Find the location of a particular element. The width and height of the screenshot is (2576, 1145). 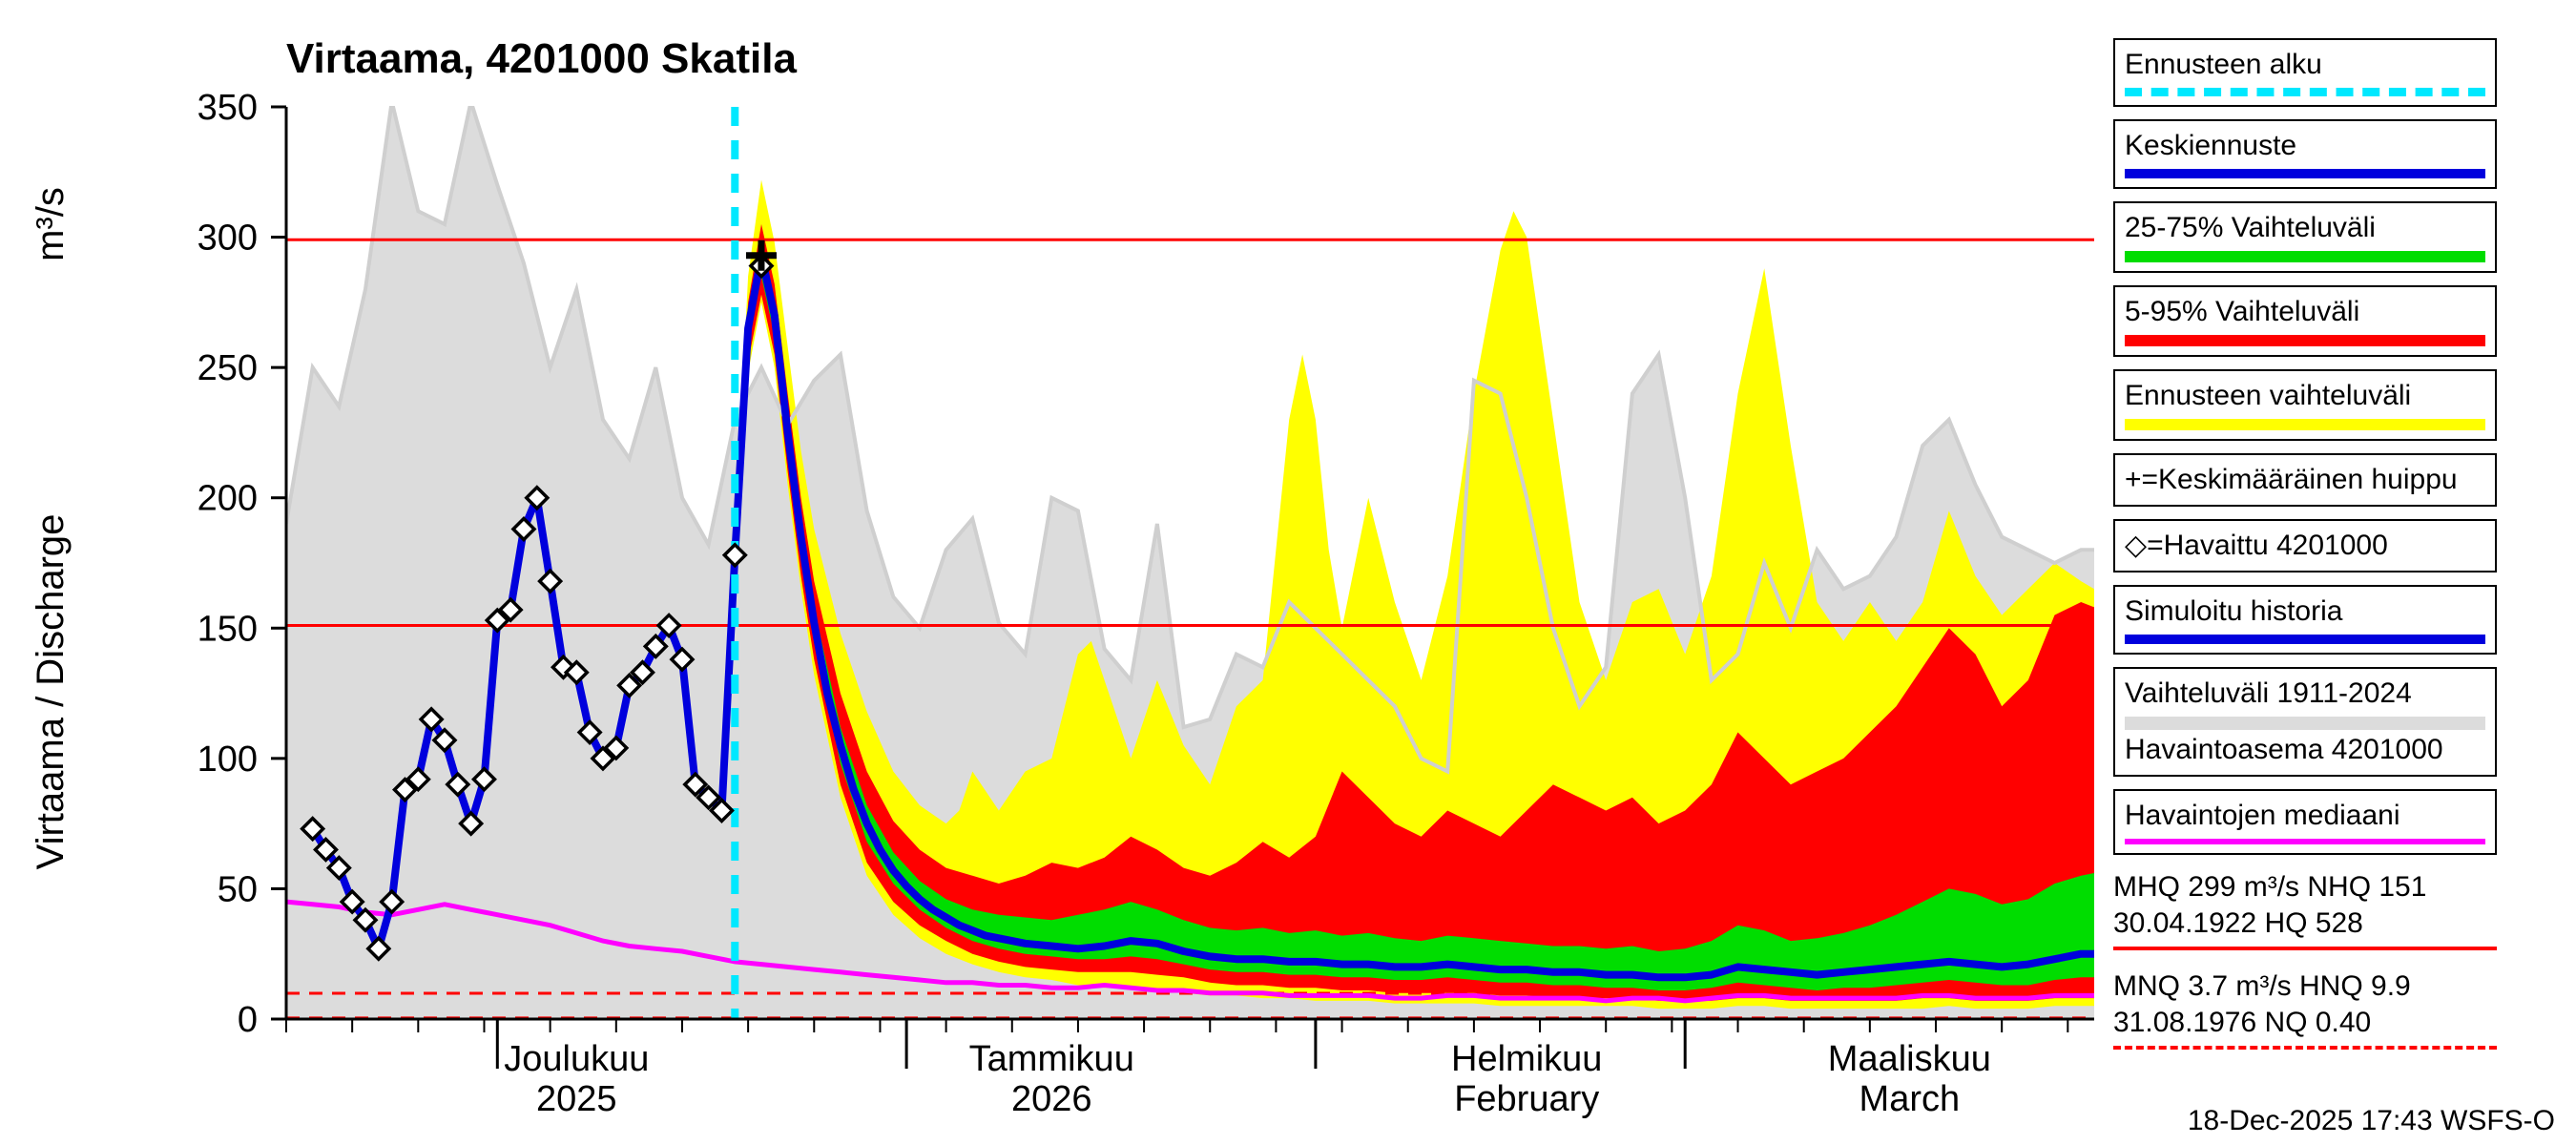

y-tick-label: 100 is located at coordinates (227, 760).